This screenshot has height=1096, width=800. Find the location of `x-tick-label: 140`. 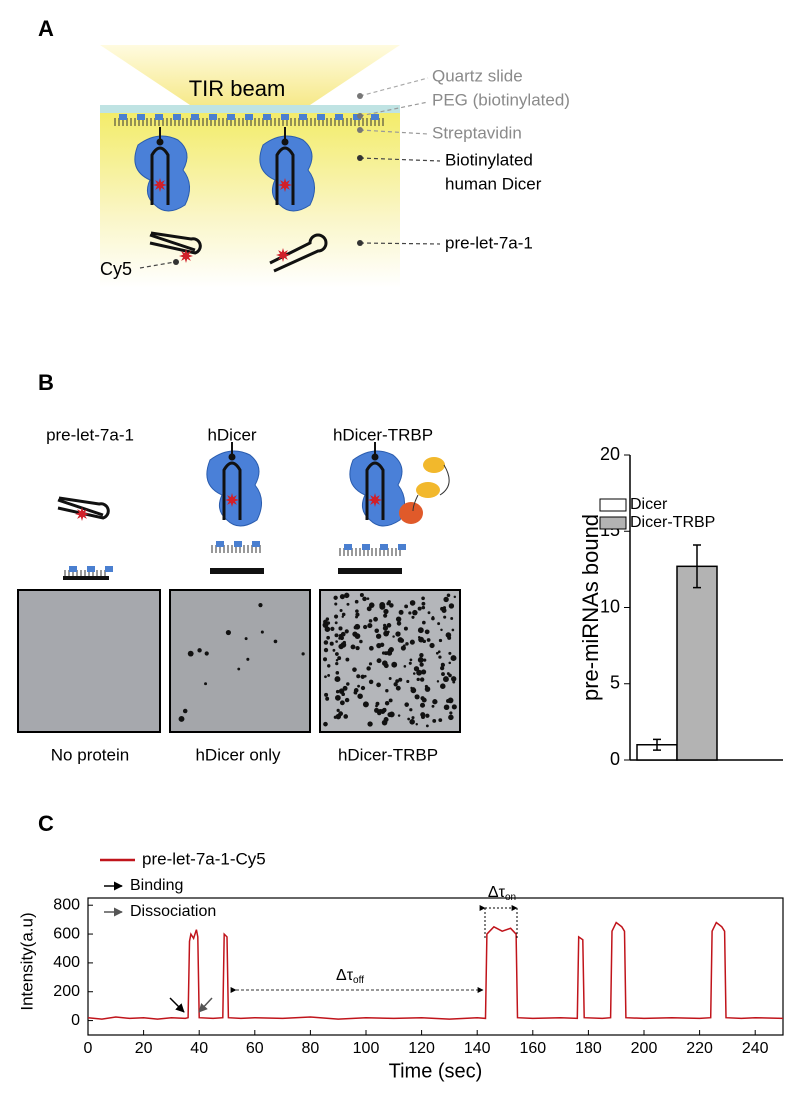

x-tick-label: 140 is located at coordinates (477, 1048).